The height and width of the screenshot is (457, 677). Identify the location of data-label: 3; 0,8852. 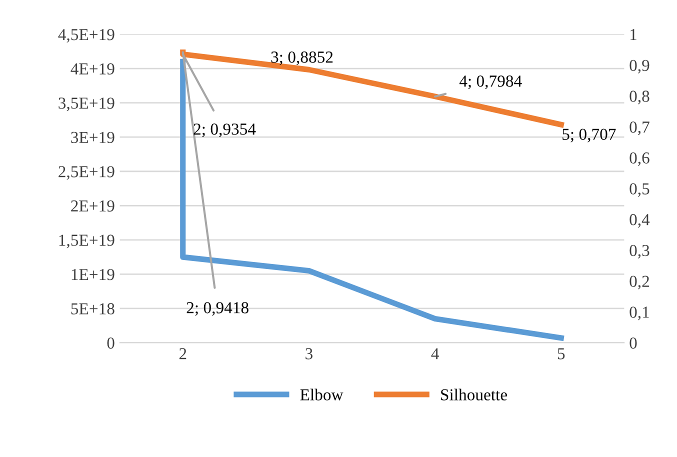
(302, 59).